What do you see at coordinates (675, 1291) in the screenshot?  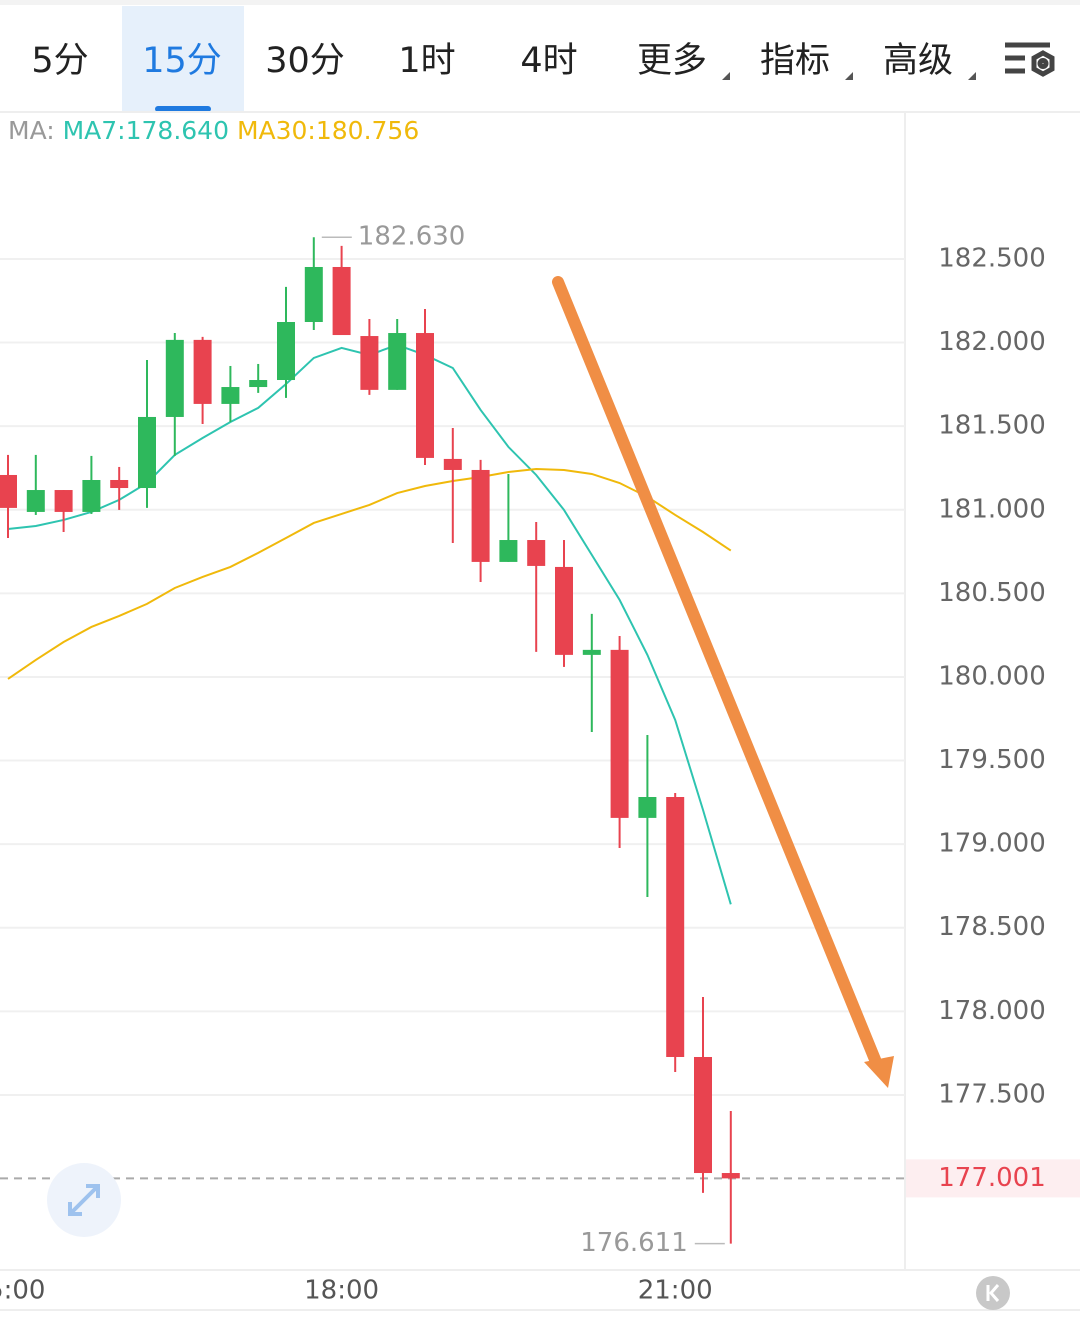 I see `x-tick-label: 21:00` at bounding box center [675, 1291].